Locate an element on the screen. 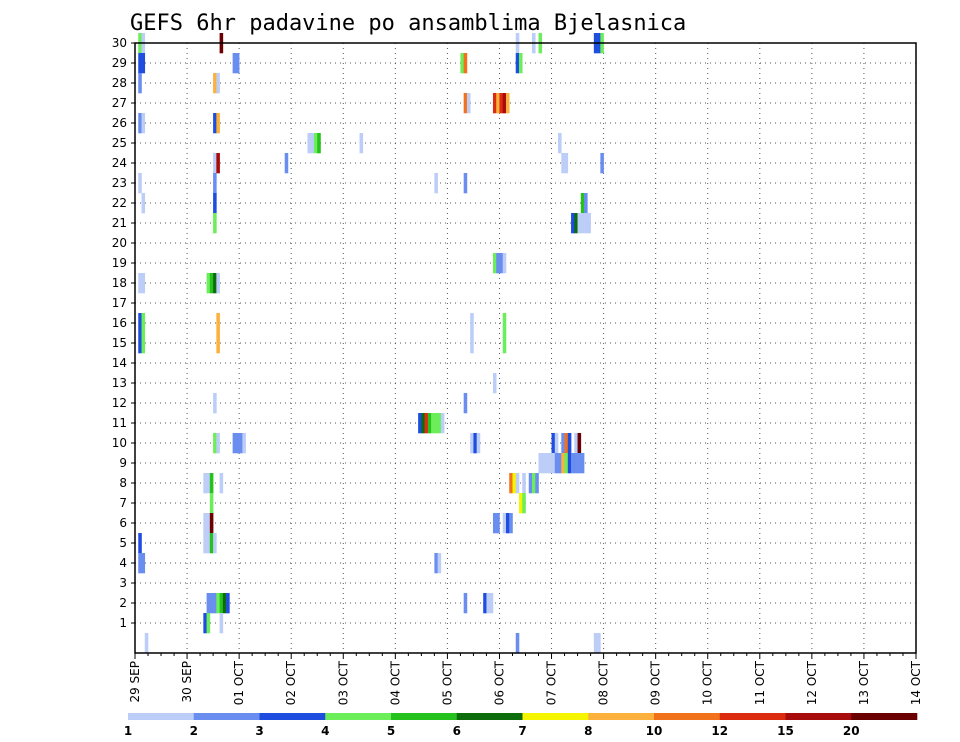  y-tick-label: 20 is located at coordinates (119, 243).